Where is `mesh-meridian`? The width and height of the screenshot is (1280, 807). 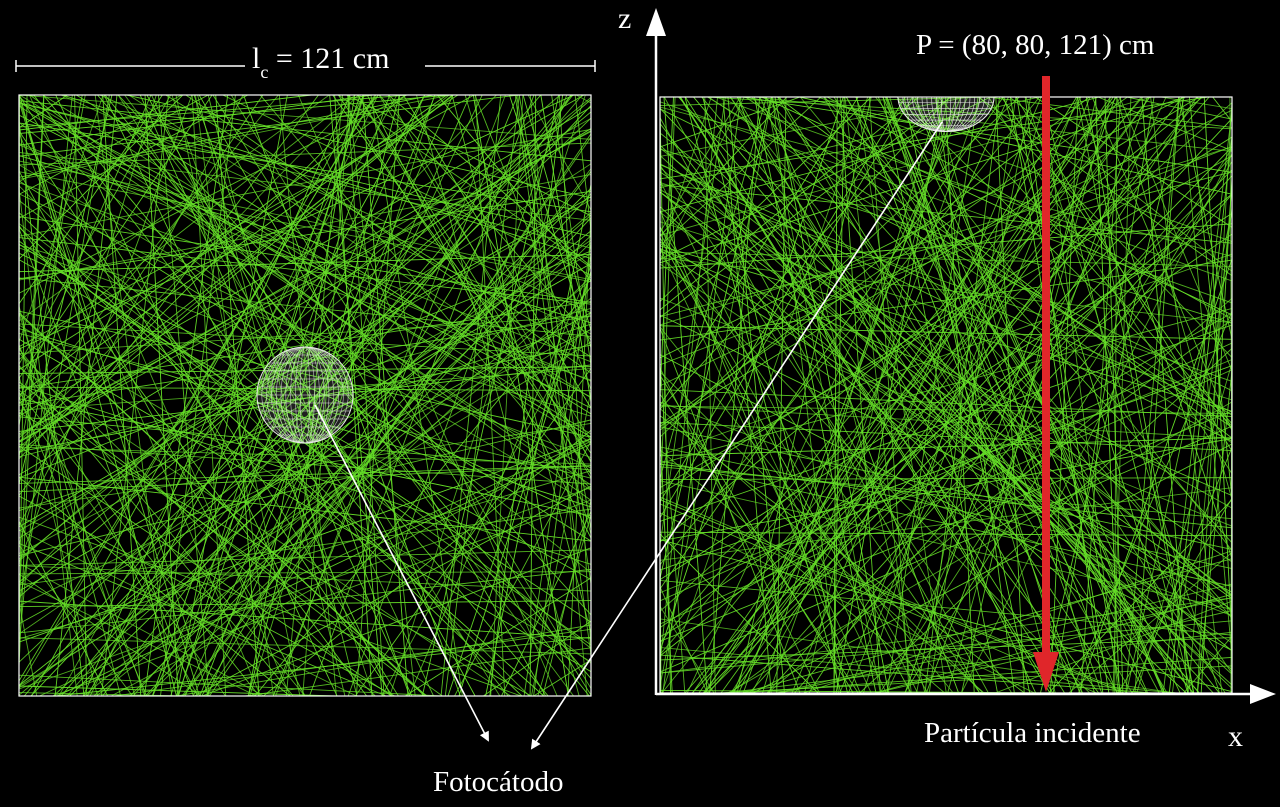
mesh-meridian is located at coordinates (946, 114).